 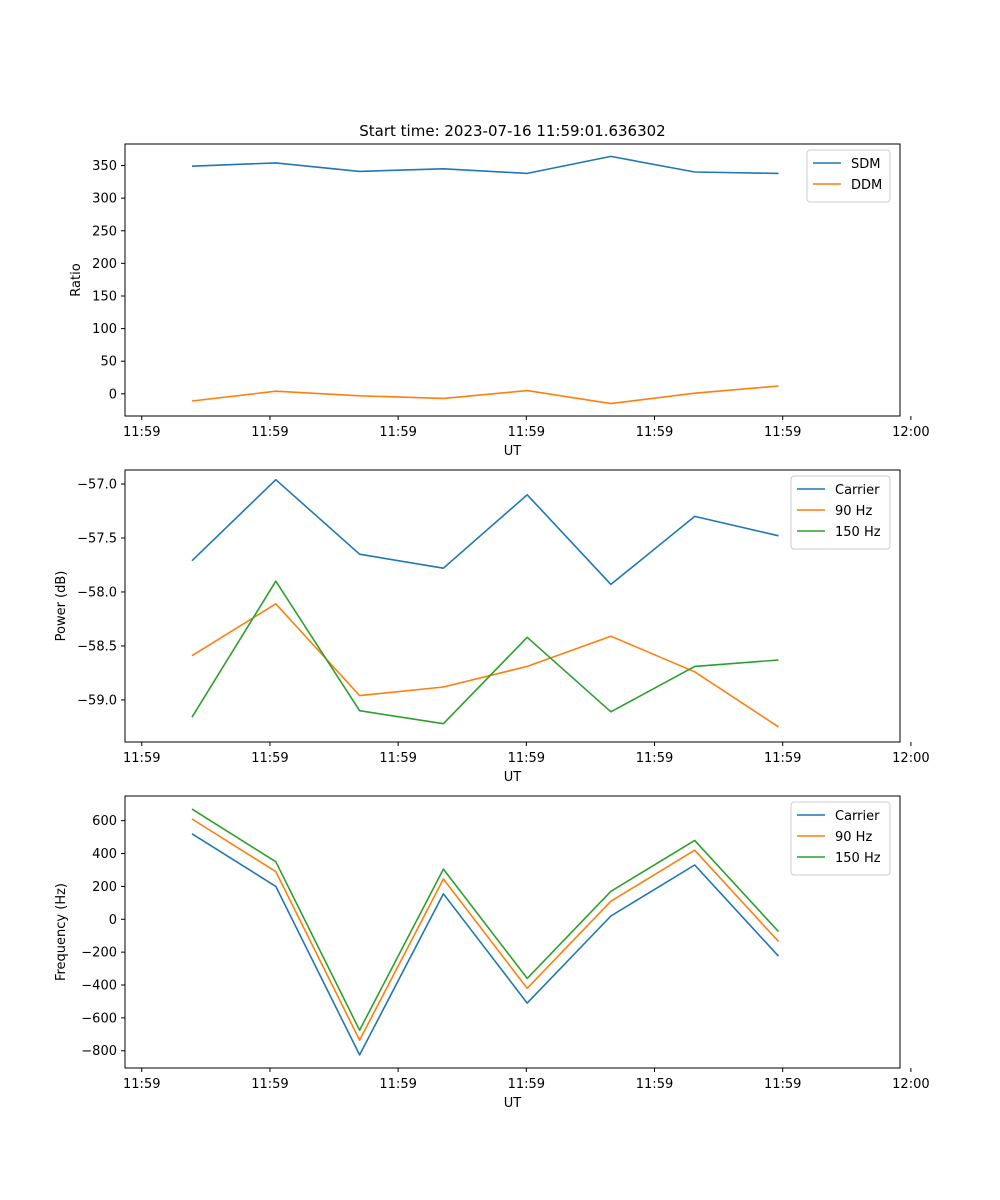 What do you see at coordinates (104, 821) in the screenshot?
I see `y-tick-label: 600` at bounding box center [104, 821].